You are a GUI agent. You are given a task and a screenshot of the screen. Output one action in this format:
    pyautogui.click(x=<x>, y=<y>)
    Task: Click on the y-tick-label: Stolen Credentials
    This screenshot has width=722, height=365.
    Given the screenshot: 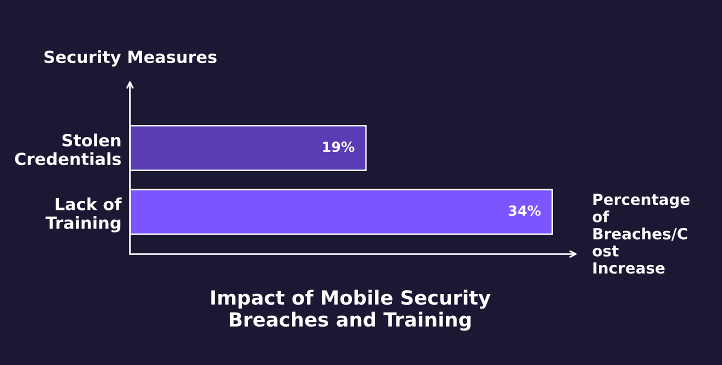 What is the action you would take?
    pyautogui.click(x=68, y=150)
    